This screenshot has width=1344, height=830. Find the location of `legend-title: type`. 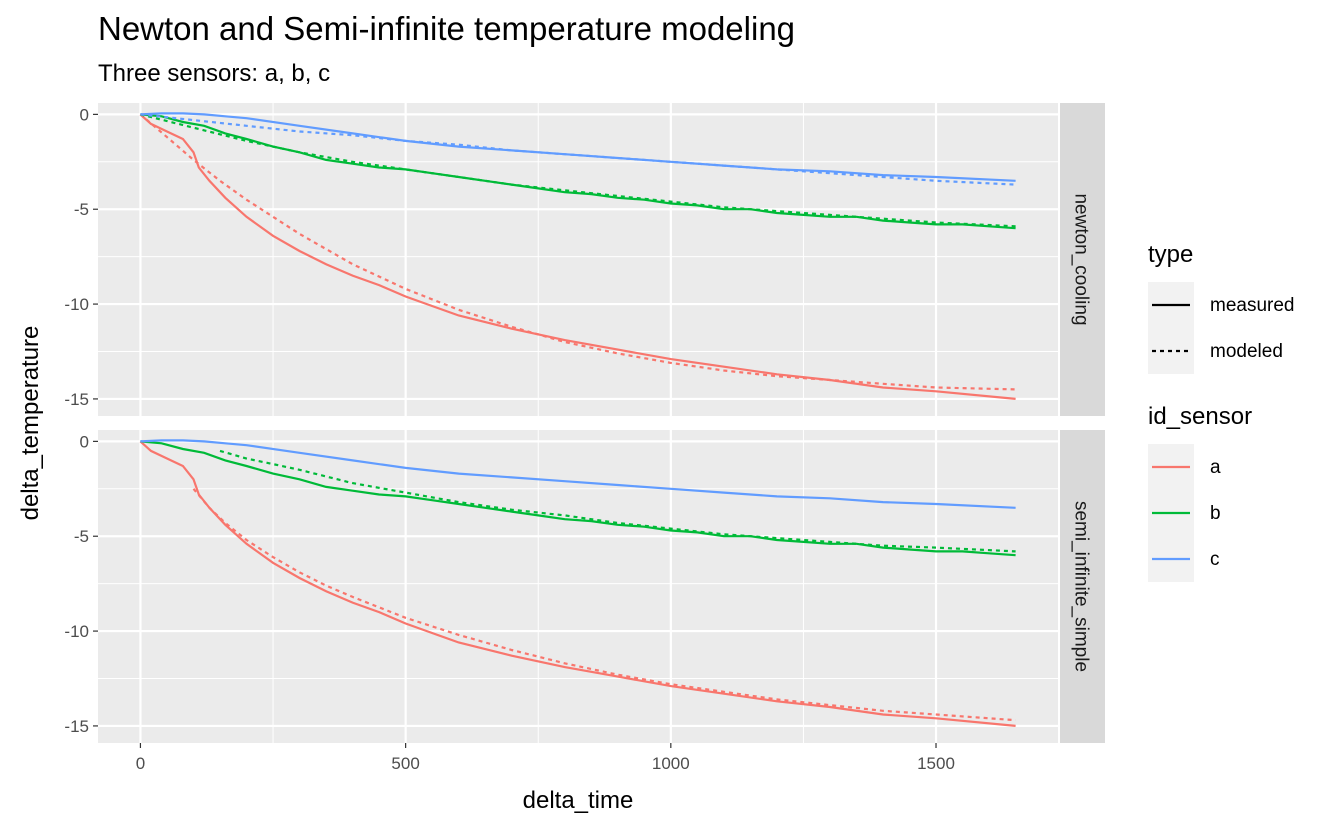

legend-title: type is located at coordinates (1170, 254).